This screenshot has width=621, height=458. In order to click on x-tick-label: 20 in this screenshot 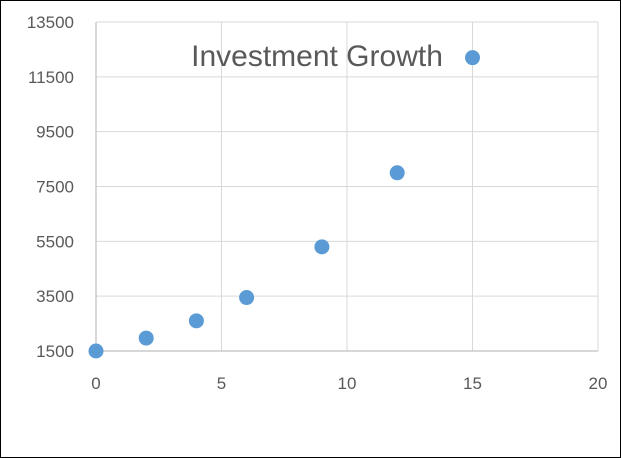, I will do `click(598, 383)`.